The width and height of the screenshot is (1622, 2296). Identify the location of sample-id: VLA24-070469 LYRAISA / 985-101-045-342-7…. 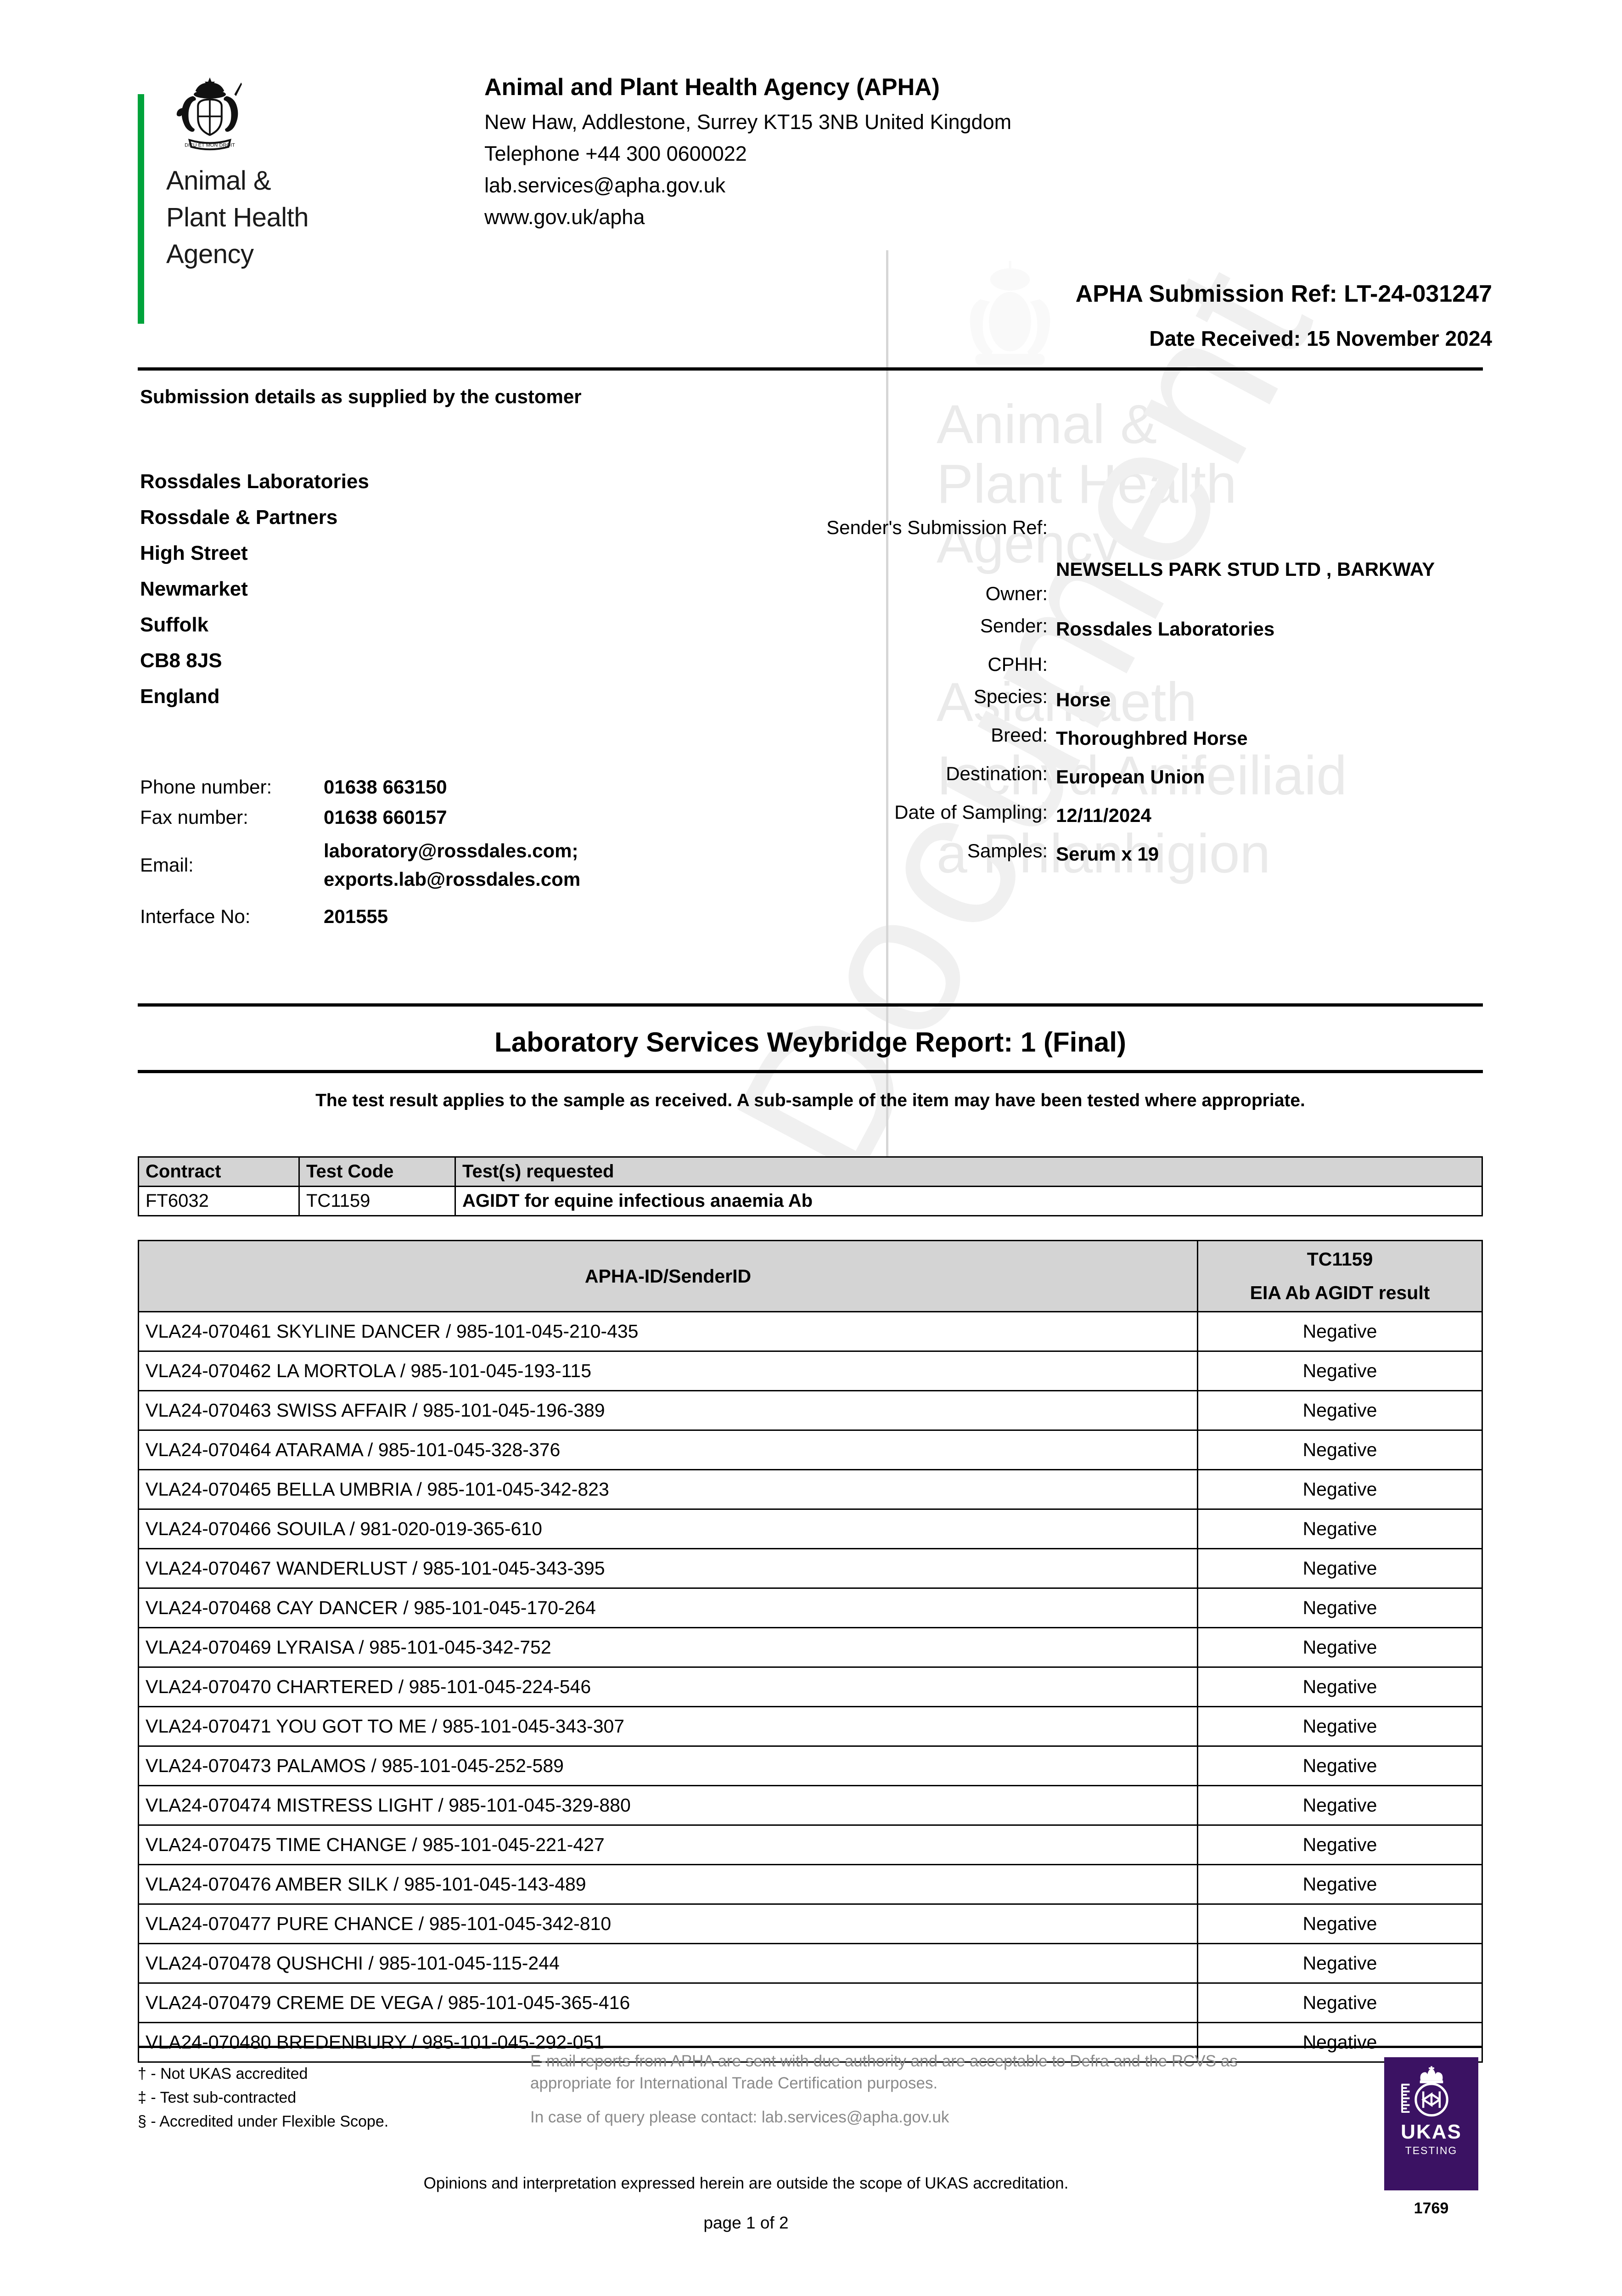
(668, 1647).